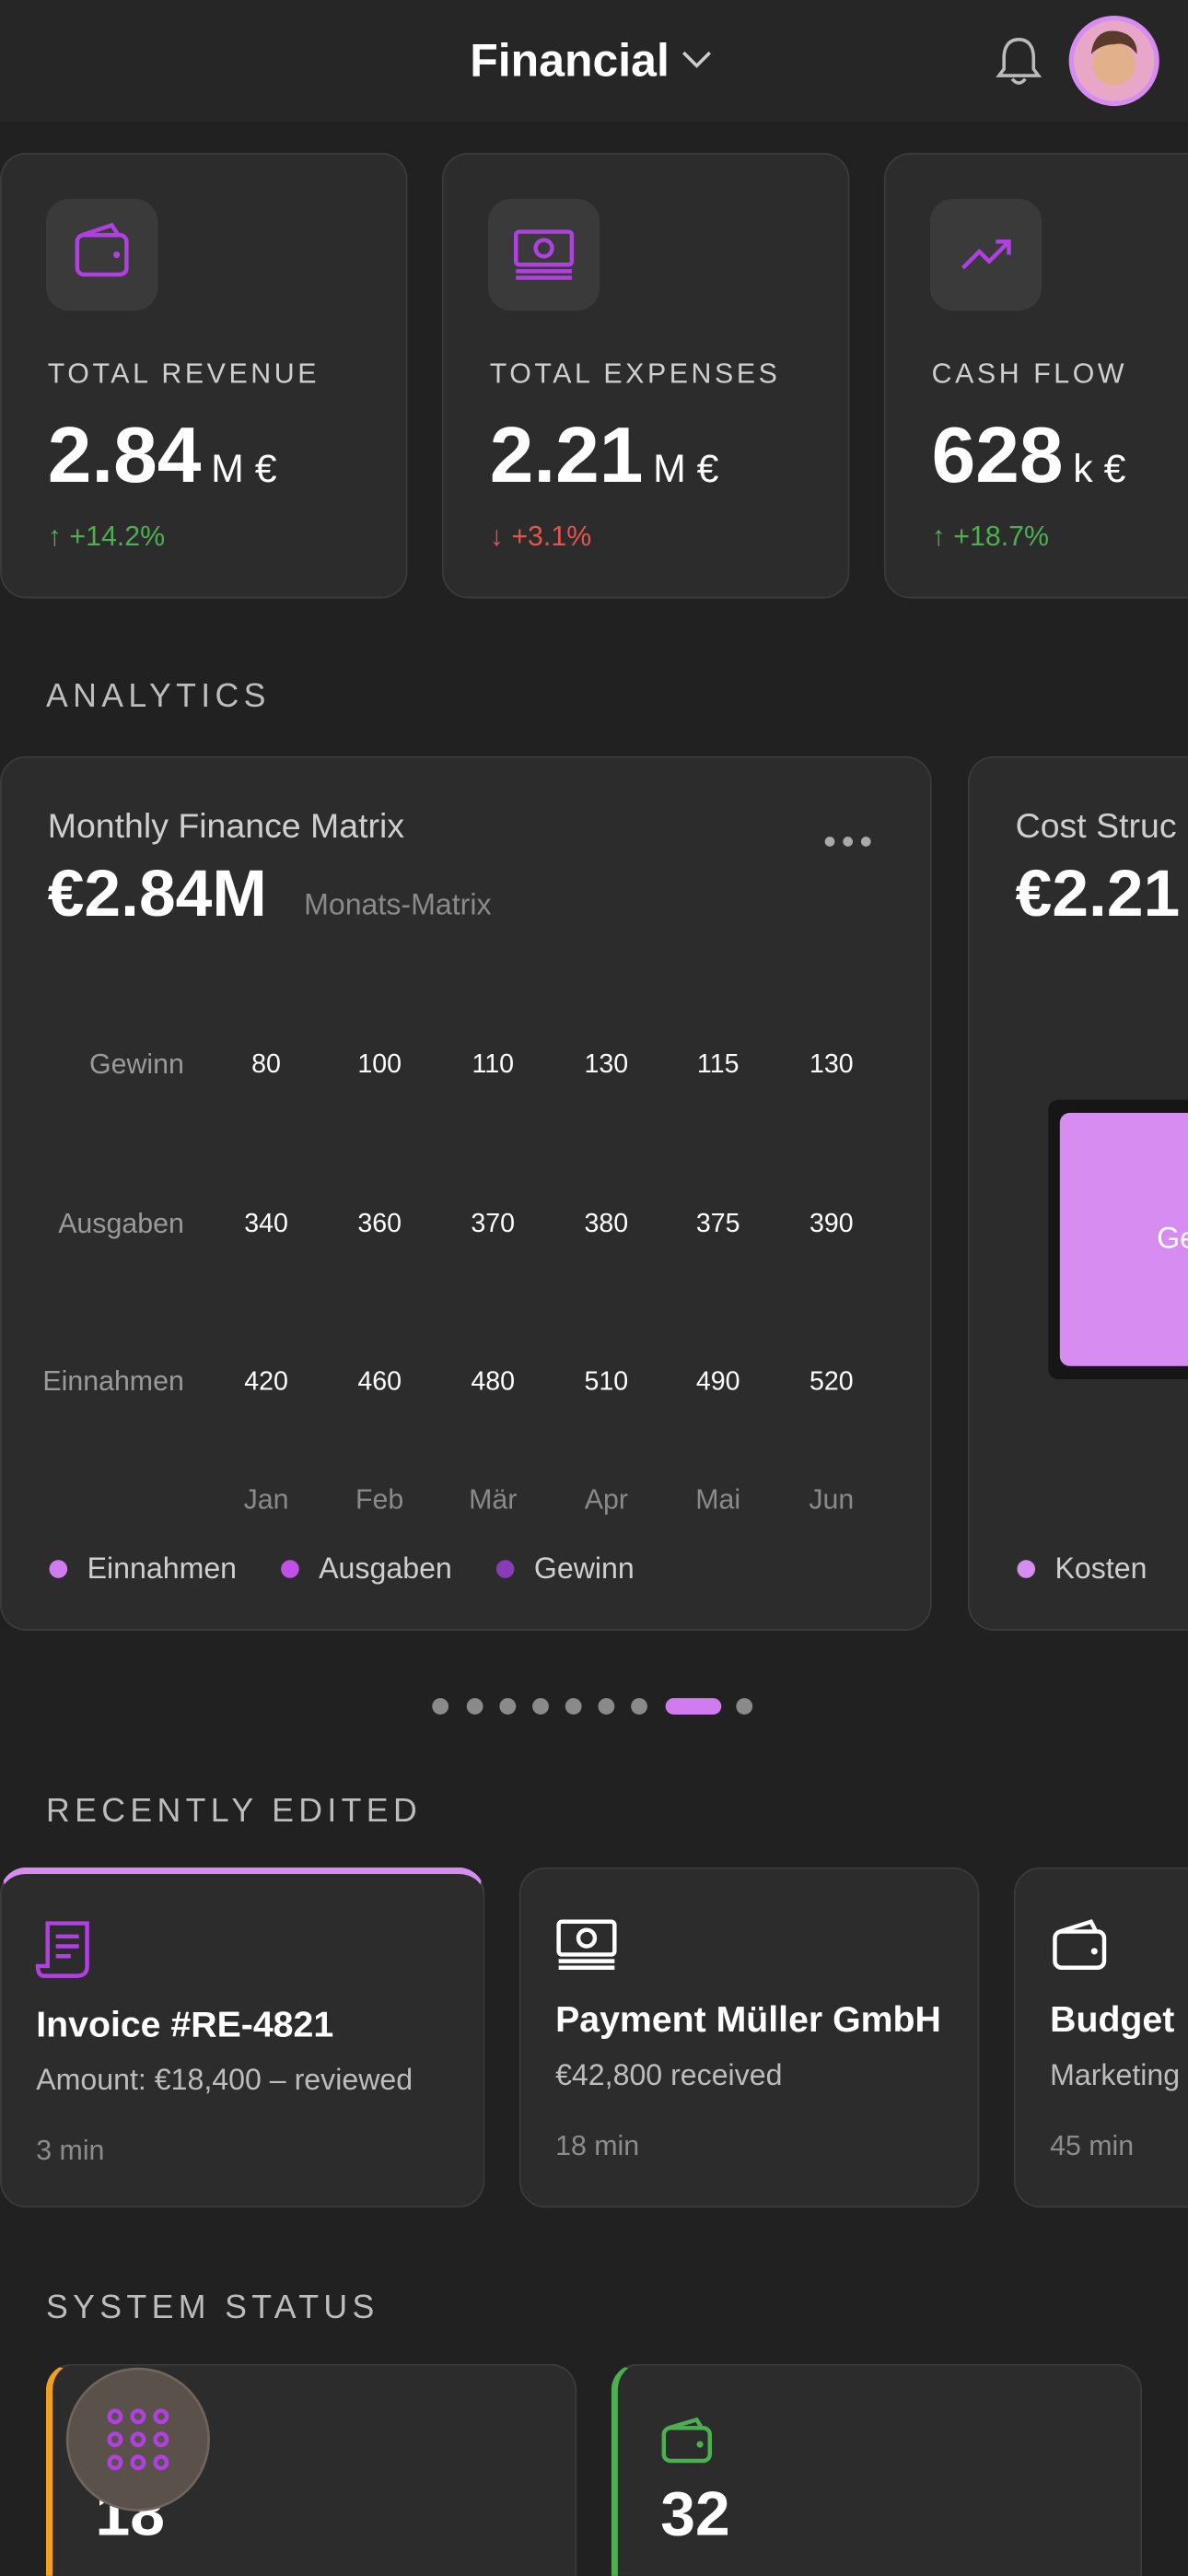 This screenshot has height=2576, width=1188. What do you see at coordinates (266, 1499) in the screenshot?
I see `column-label: Jan` at bounding box center [266, 1499].